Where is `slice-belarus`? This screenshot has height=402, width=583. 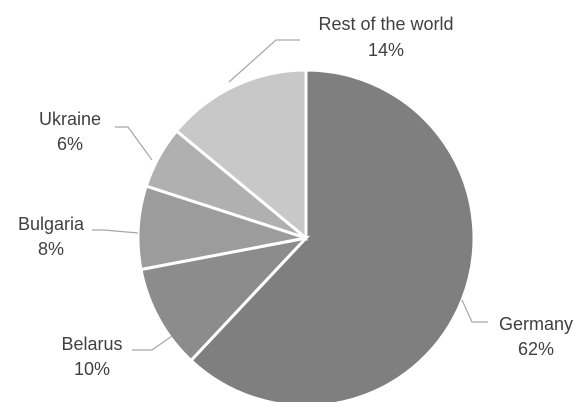
slice-belarus is located at coordinates (225, 299).